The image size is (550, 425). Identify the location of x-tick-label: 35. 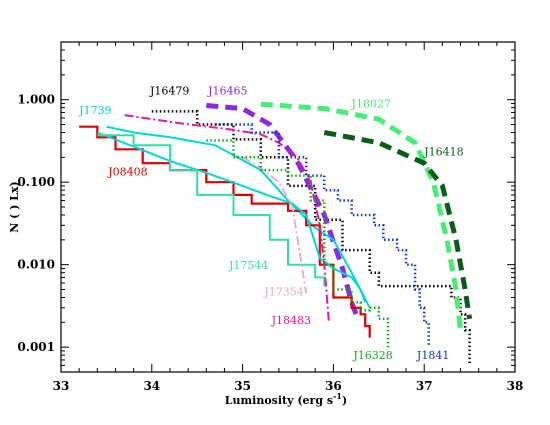
(242, 386).